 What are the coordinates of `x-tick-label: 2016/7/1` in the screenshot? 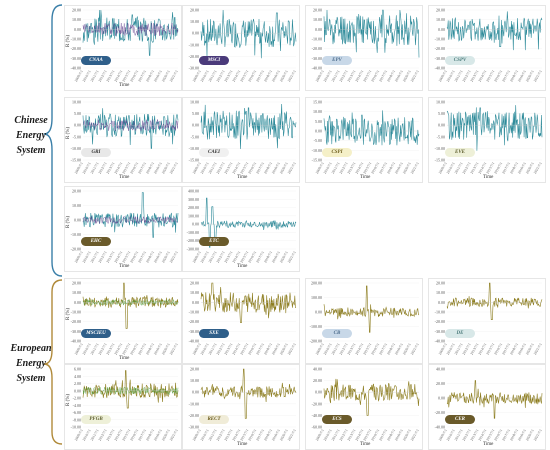 It's located at (252, 256).